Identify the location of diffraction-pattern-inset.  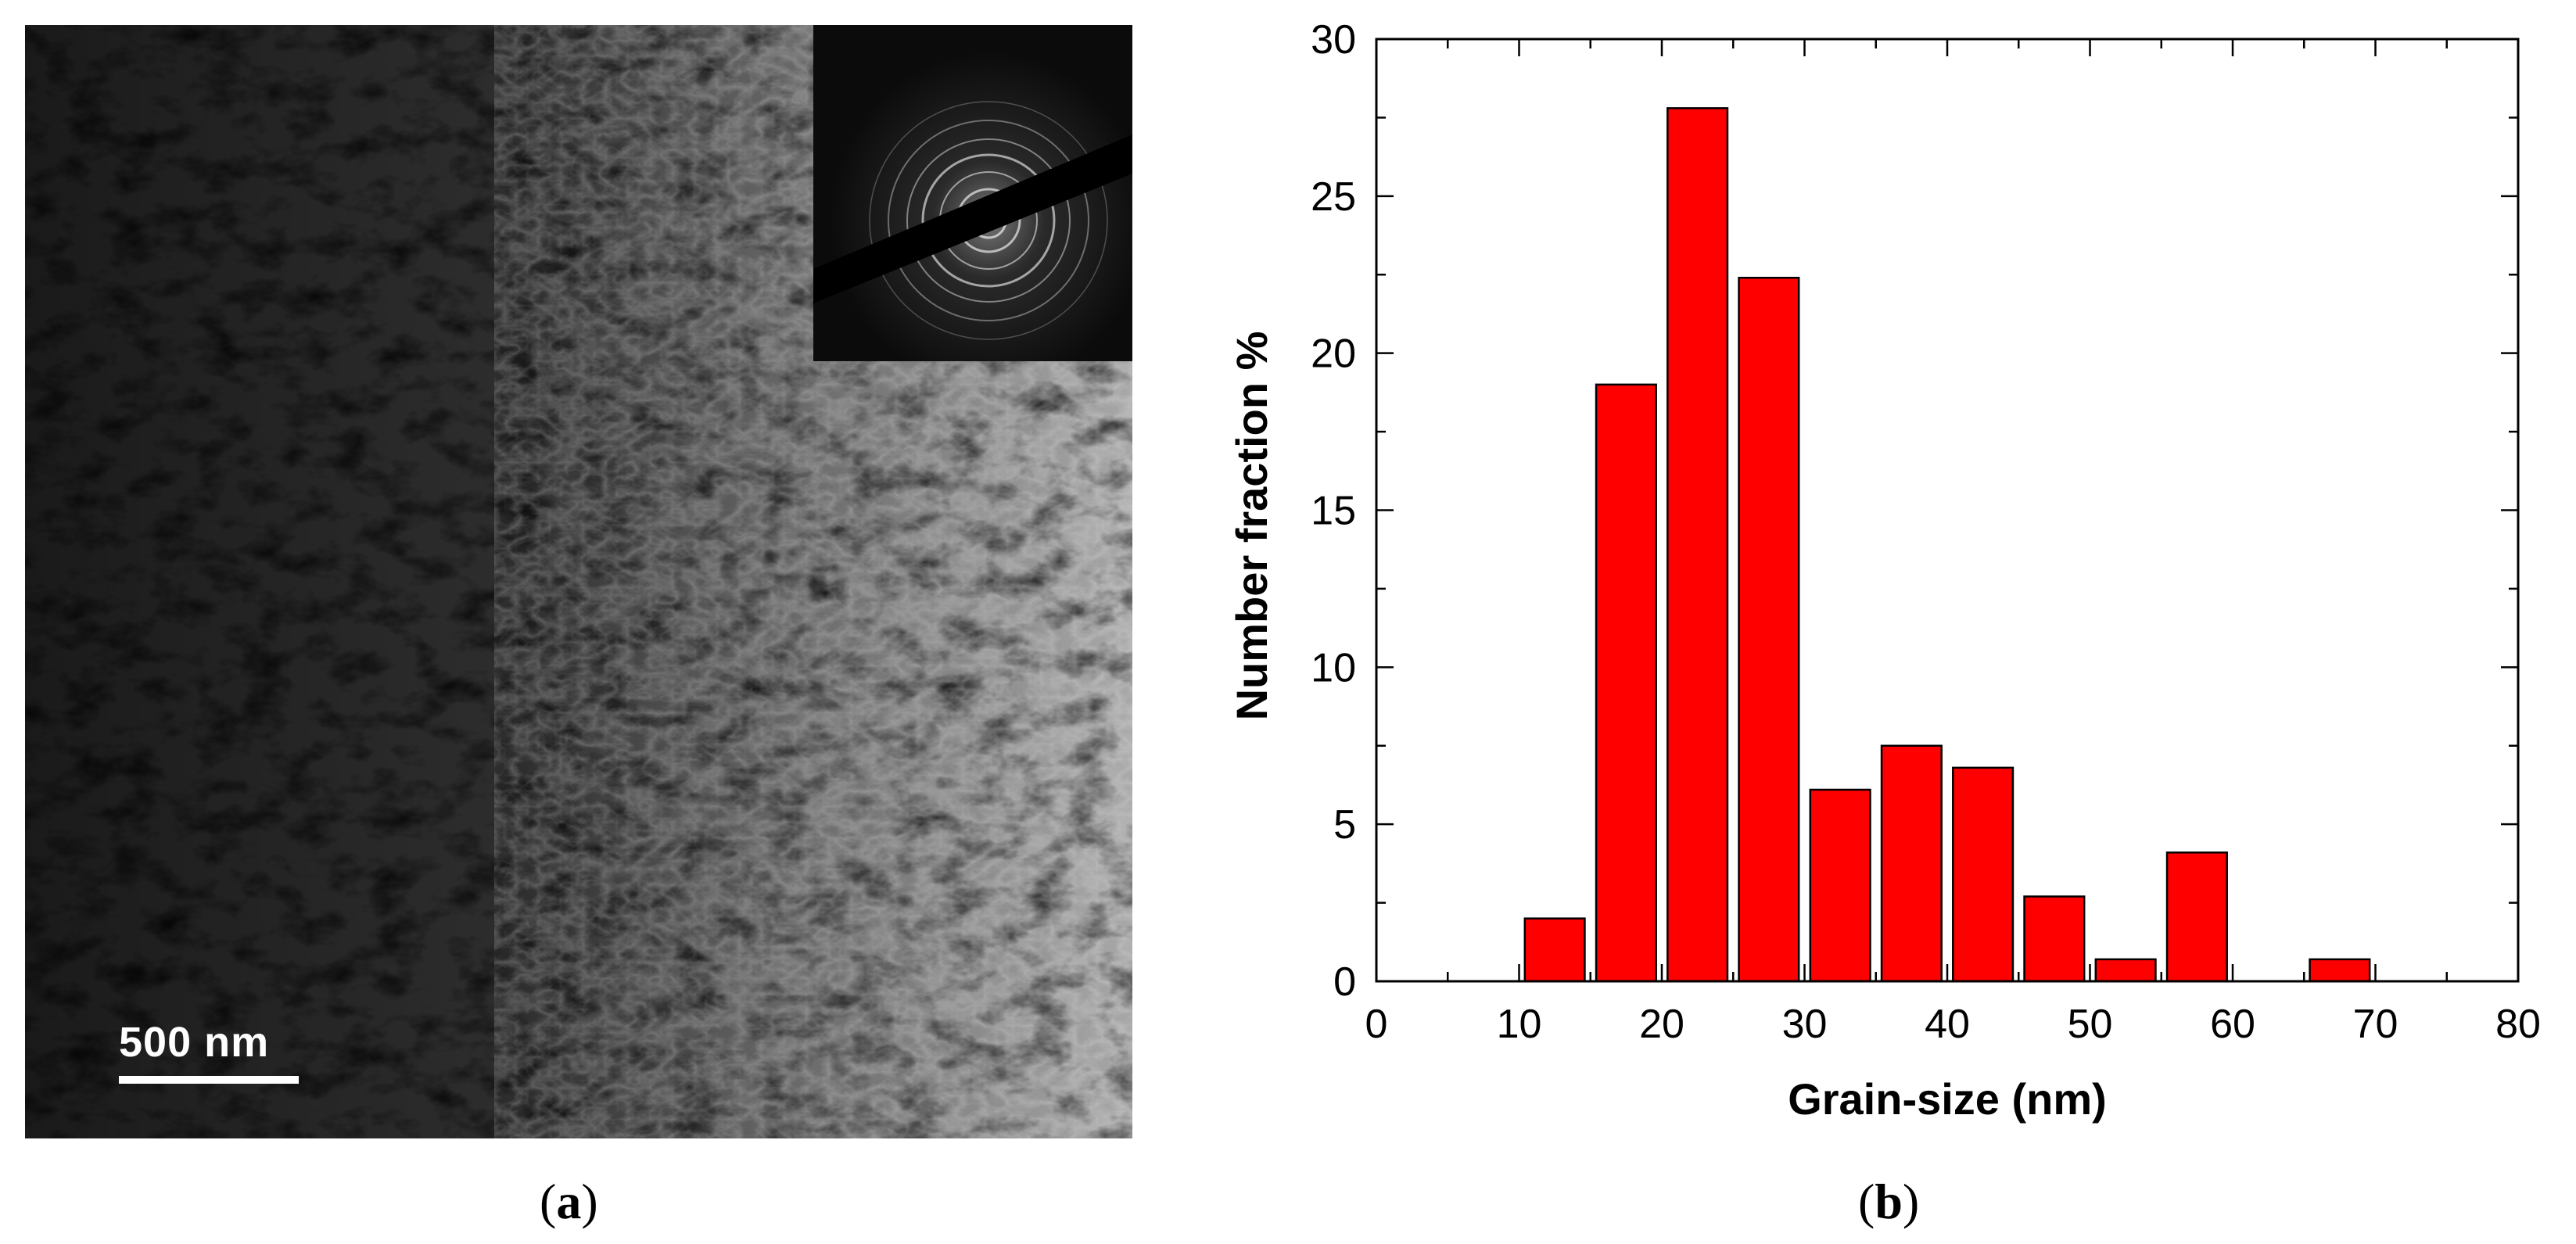
(973, 193).